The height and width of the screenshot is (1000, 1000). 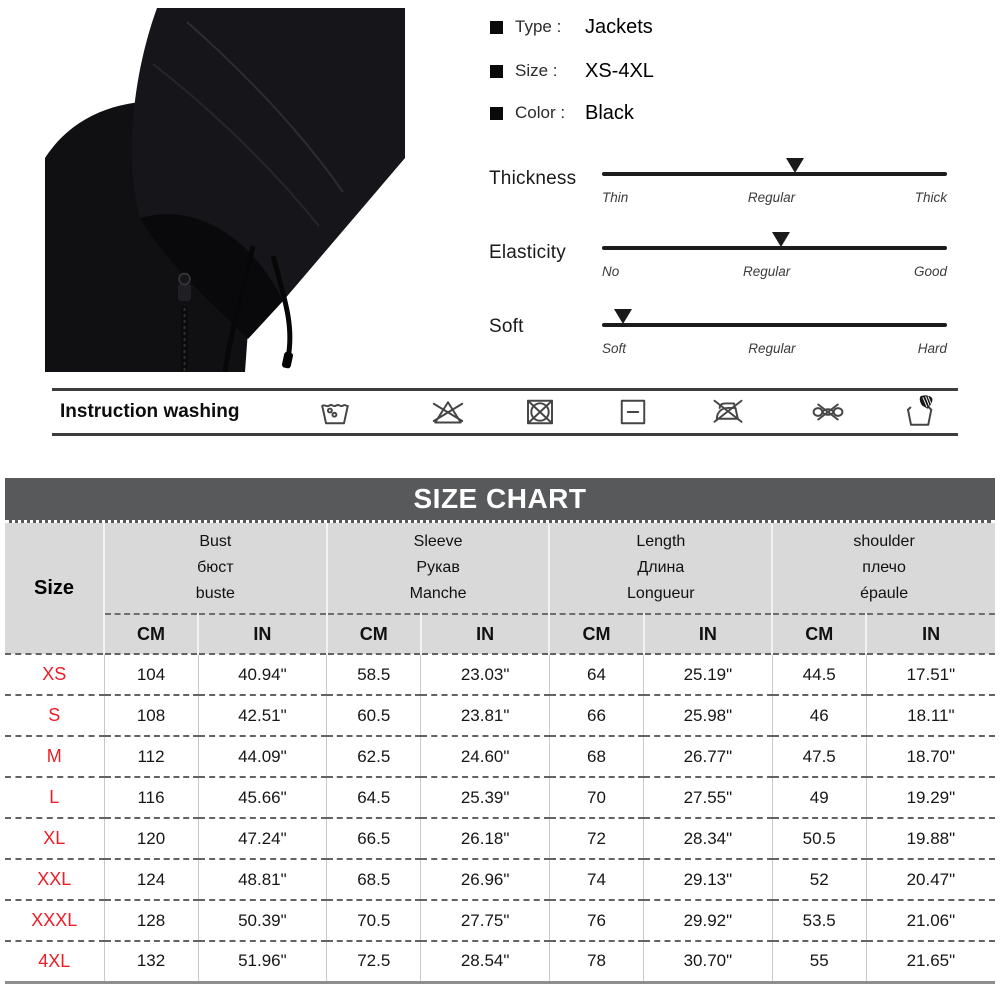 What do you see at coordinates (373, 838) in the screenshot?
I see `measure-cell: 66.5` at bounding box center [373, 838].